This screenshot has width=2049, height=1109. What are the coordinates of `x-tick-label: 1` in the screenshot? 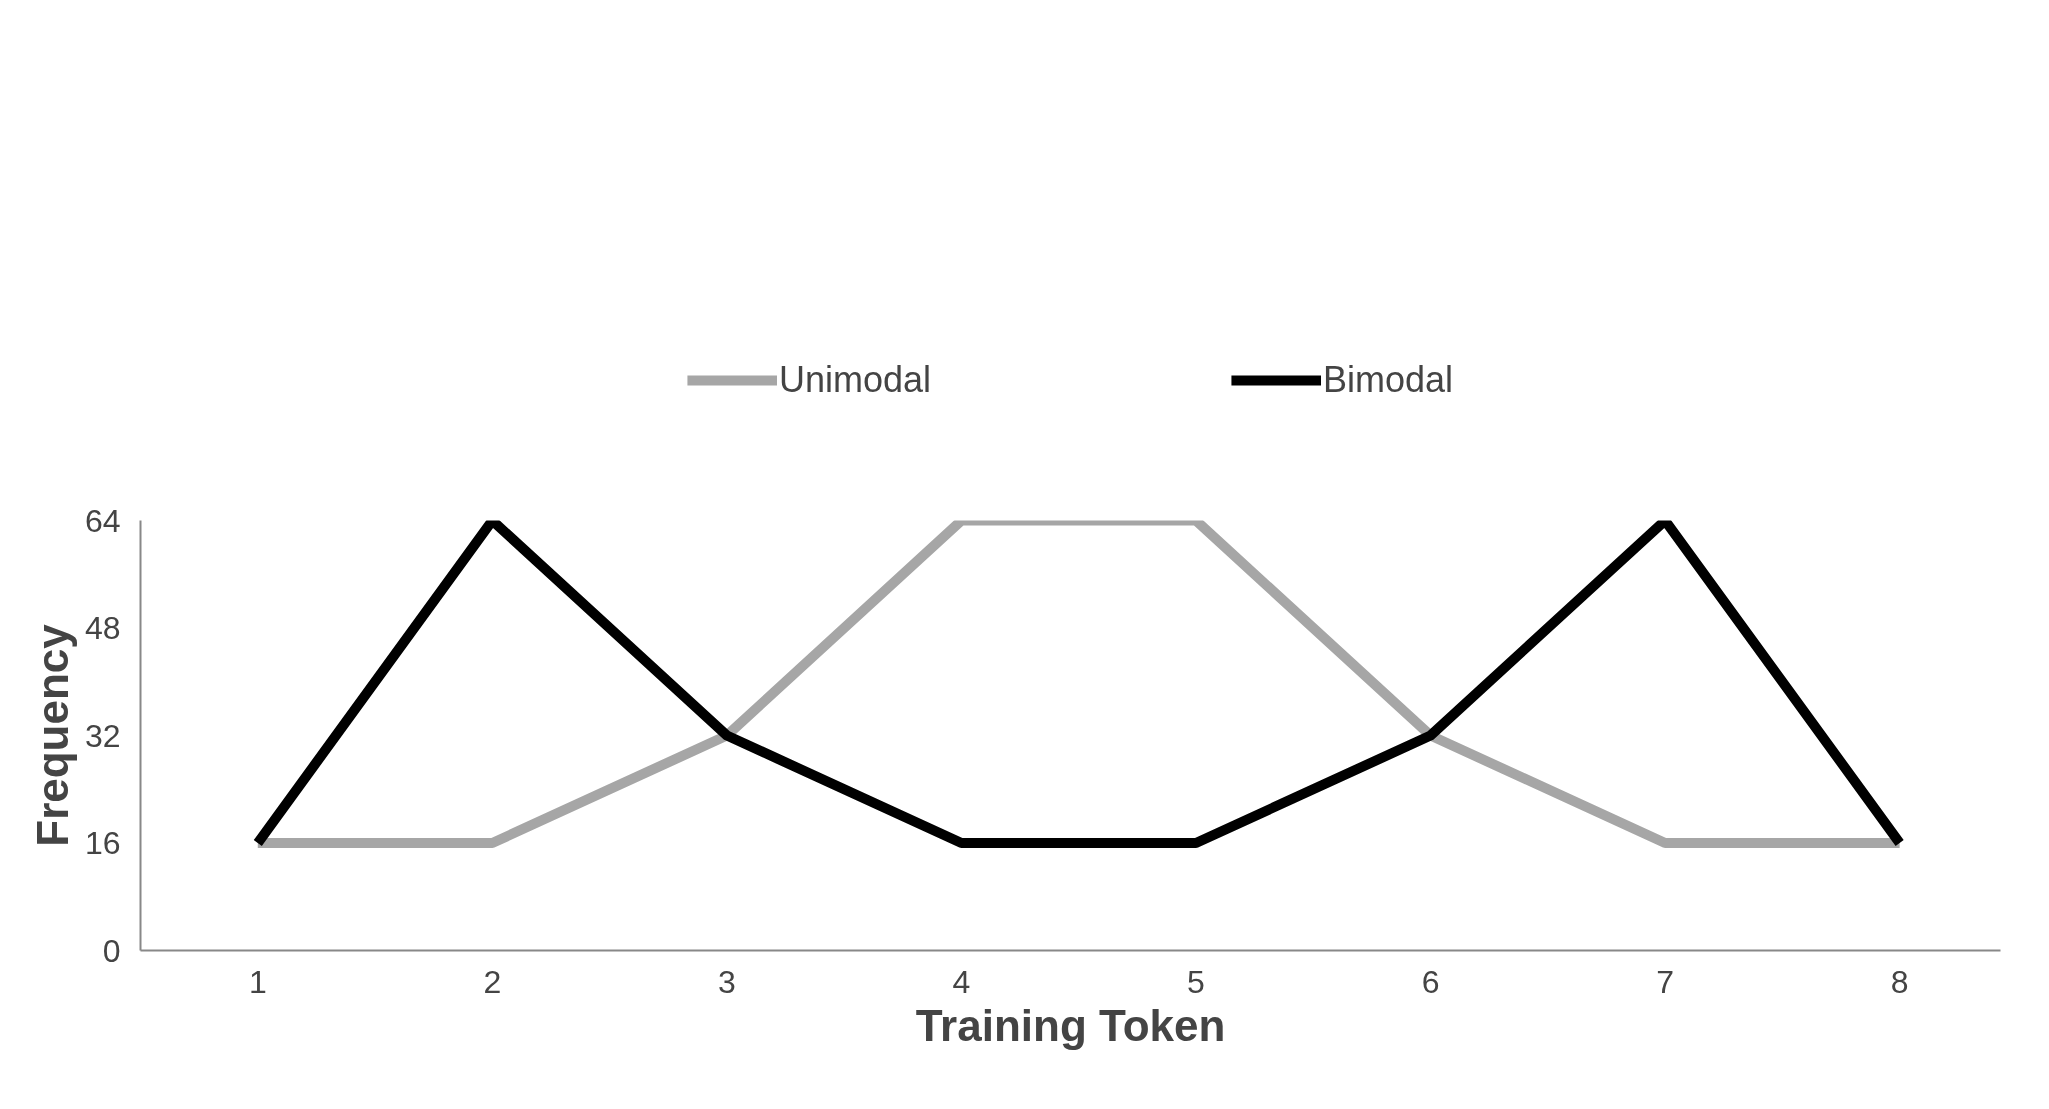 It's located at (257, 981).